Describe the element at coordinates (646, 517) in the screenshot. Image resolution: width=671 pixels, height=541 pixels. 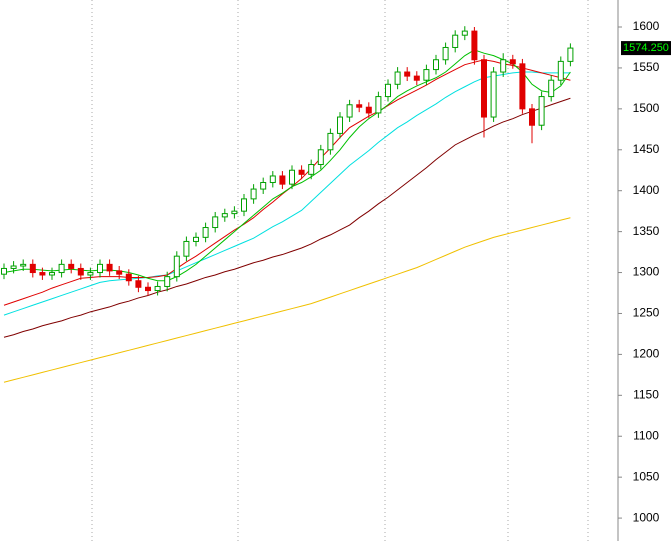
I see `y-tick-label: 1000` at that location.